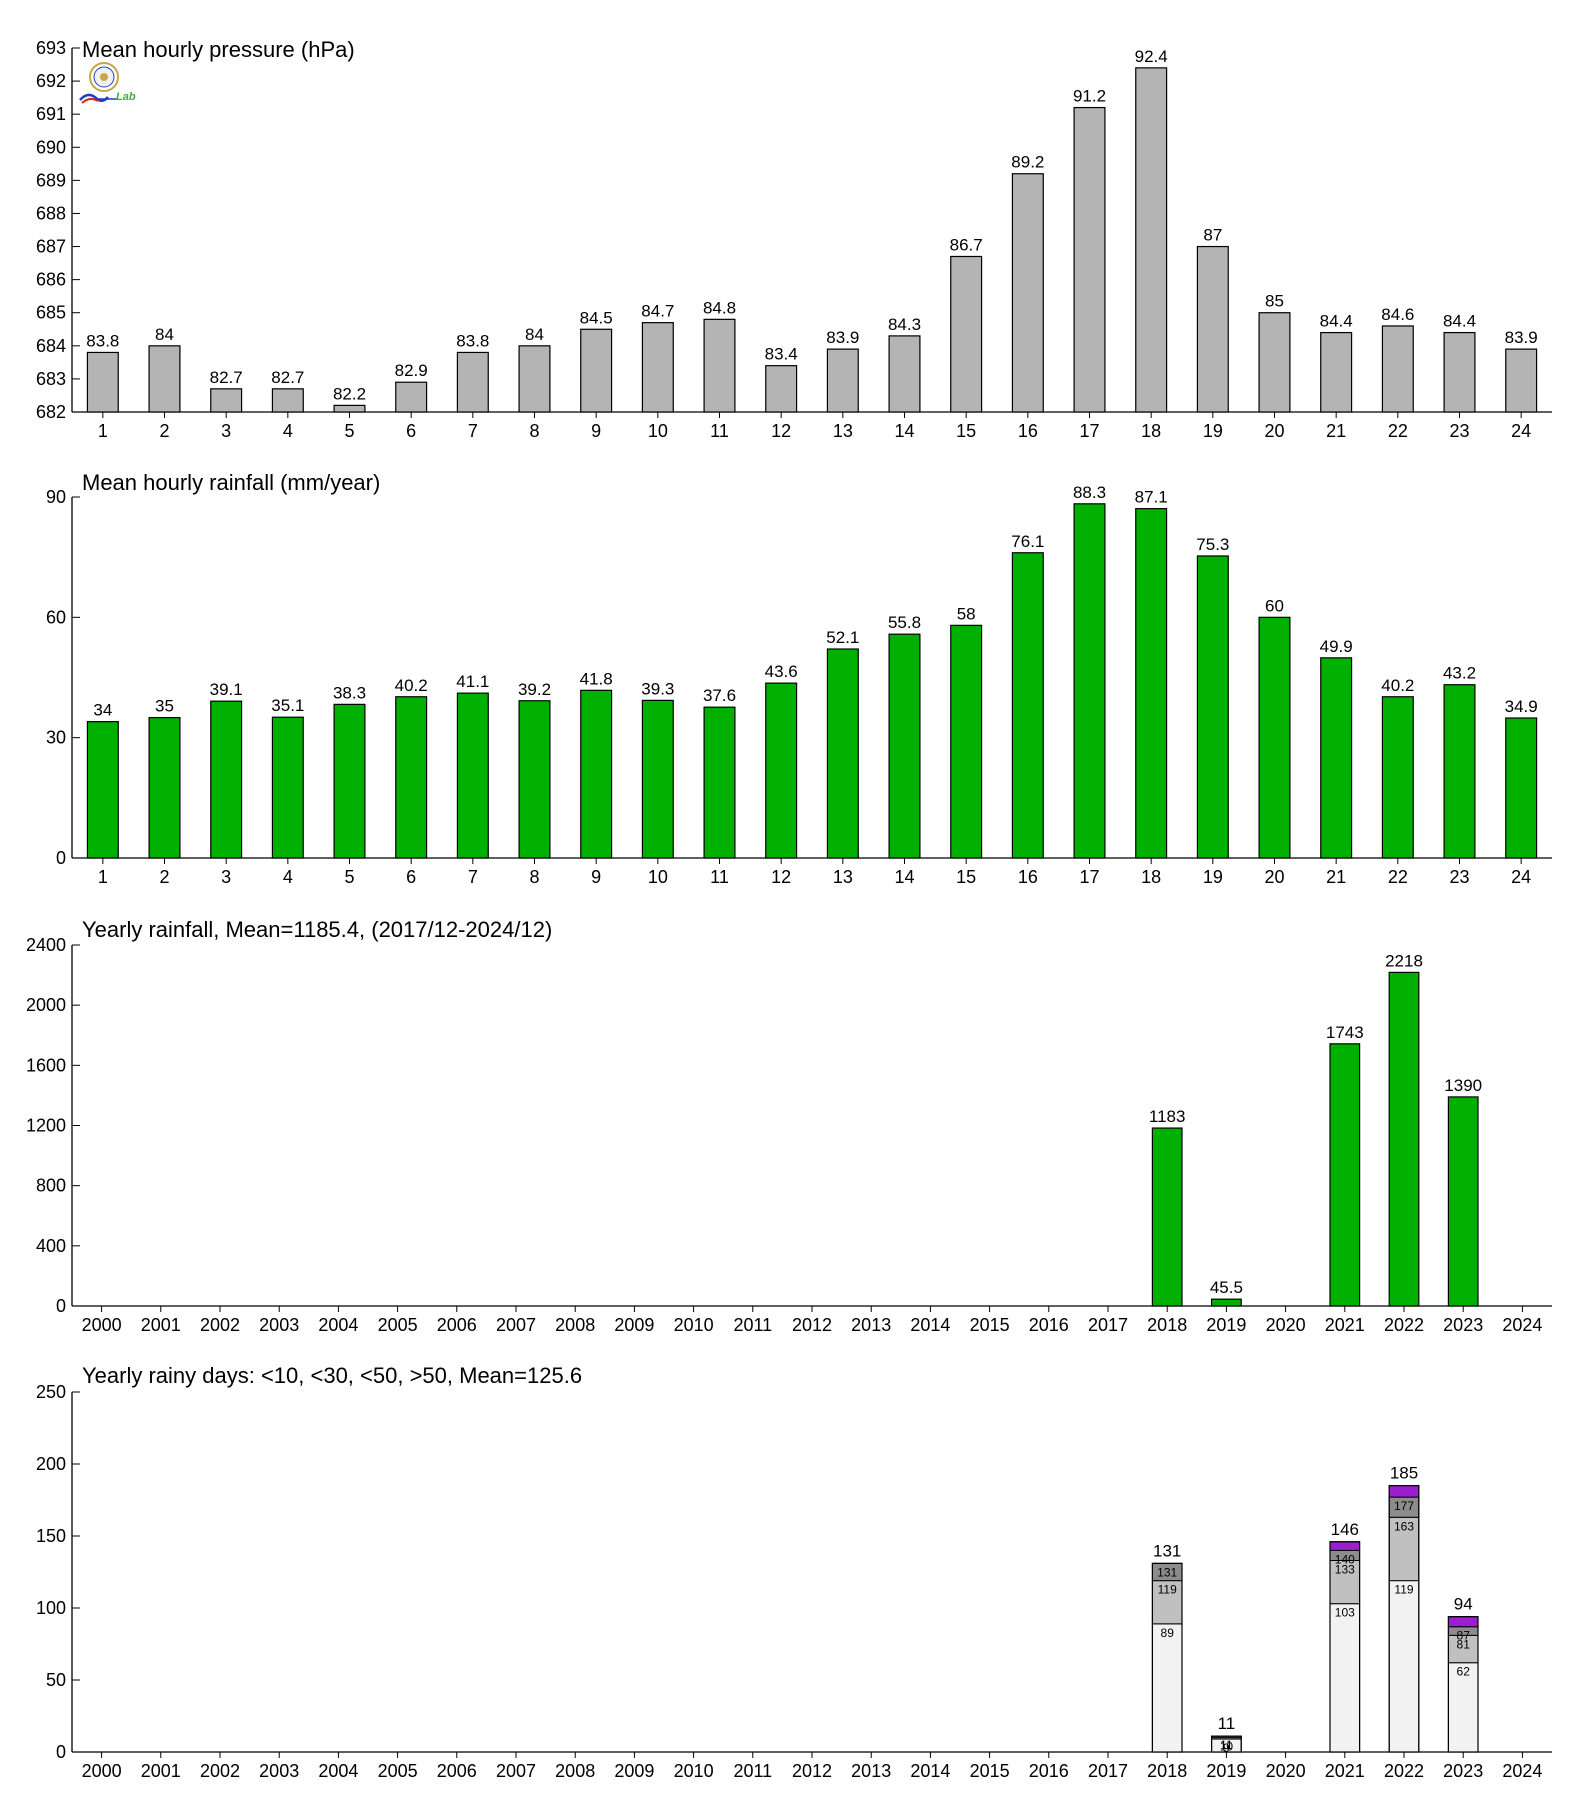 Image resolution: width=1580 pixels, height=1800 pixels. Describe the element at coordinates (1089, 431) in the screenshot. I see `x-tick-label: 17` at that location.